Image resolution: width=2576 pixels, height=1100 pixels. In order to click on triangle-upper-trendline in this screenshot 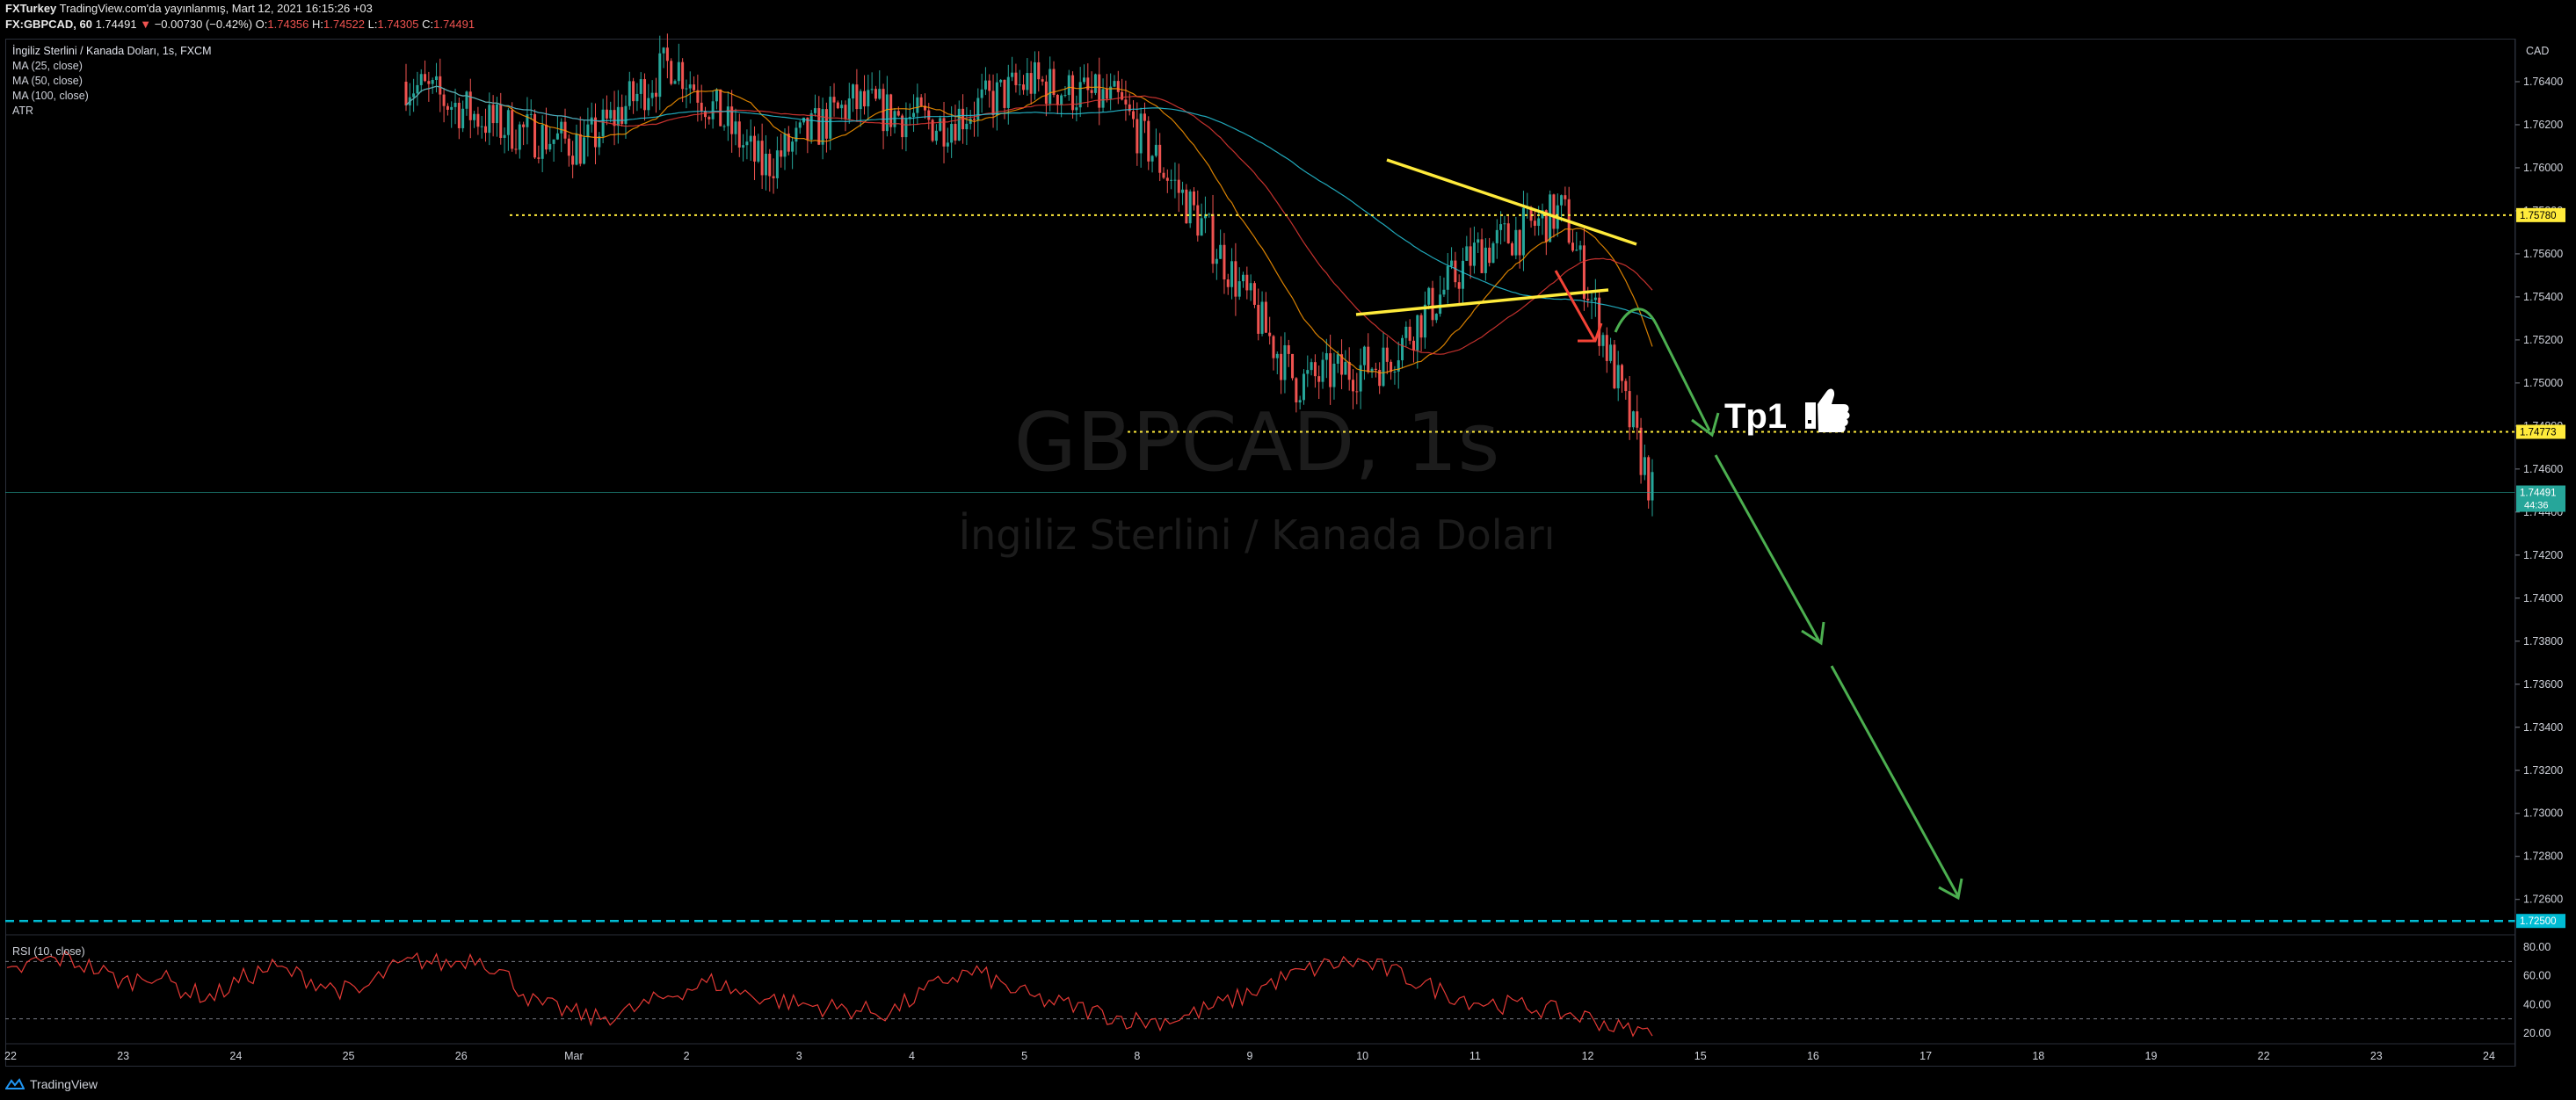, I will do `click(1511, 202)`.